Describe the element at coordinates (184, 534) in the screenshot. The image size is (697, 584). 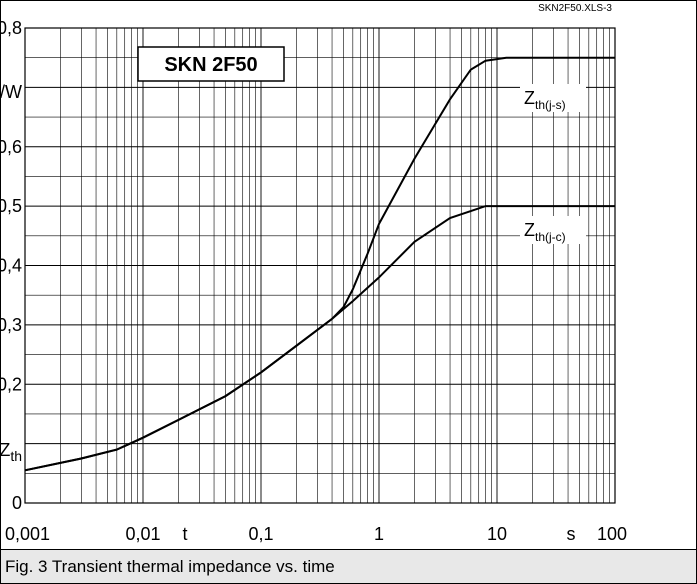
I see `x-symbol-label: t` at that location.